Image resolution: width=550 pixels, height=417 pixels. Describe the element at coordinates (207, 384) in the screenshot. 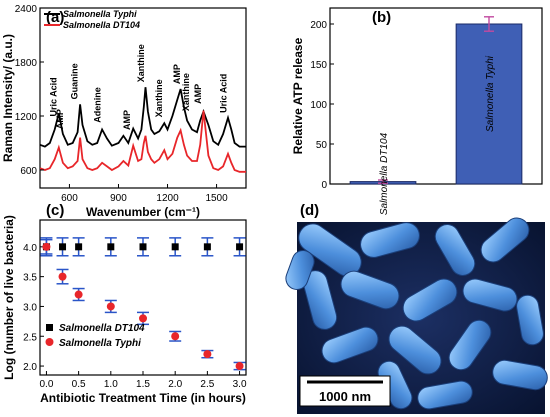

I see `x-tick-label-c: 2.5` at that location.